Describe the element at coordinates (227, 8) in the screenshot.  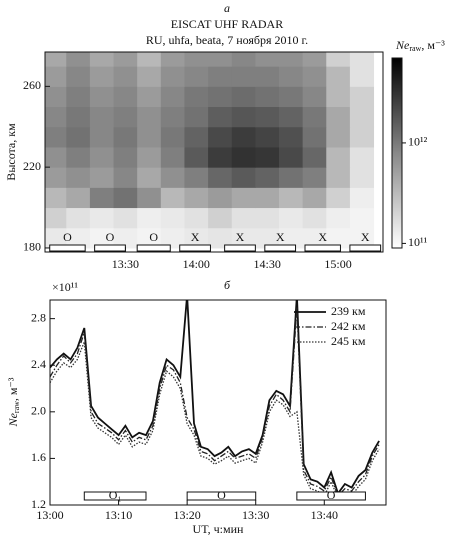
I see `panel-label: а` at that location.